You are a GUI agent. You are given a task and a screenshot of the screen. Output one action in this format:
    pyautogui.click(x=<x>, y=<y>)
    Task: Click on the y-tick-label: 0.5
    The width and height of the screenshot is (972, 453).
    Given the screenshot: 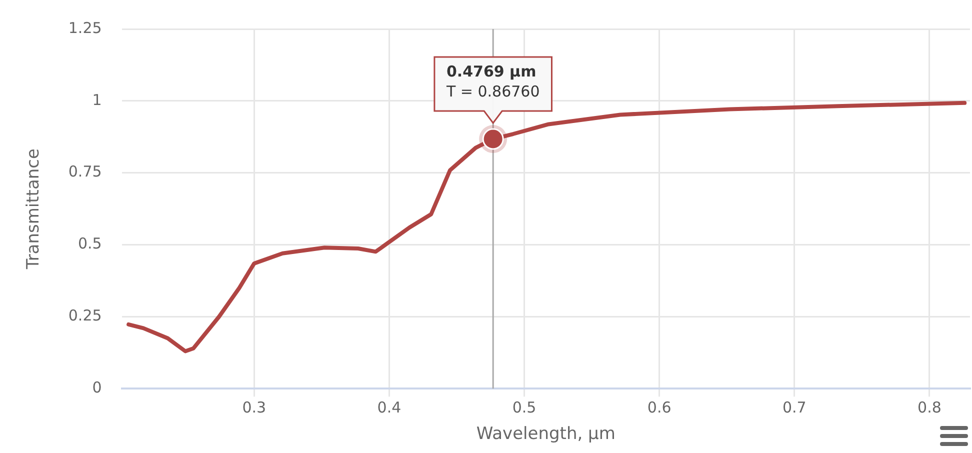 What is the action you would take?
    pyautogui.click(x=90, y=243)
    